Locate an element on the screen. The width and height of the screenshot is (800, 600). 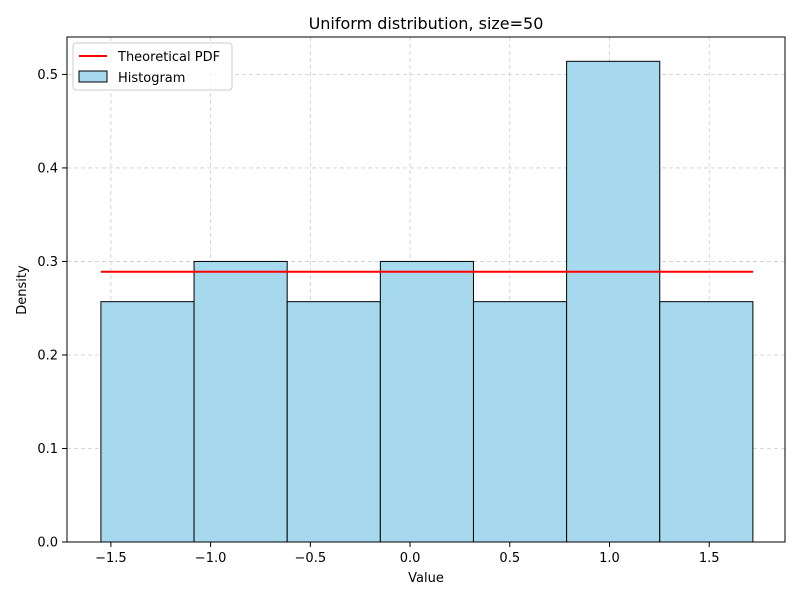
x-tick-label: 1.5 is located at coordinates (709, 558).